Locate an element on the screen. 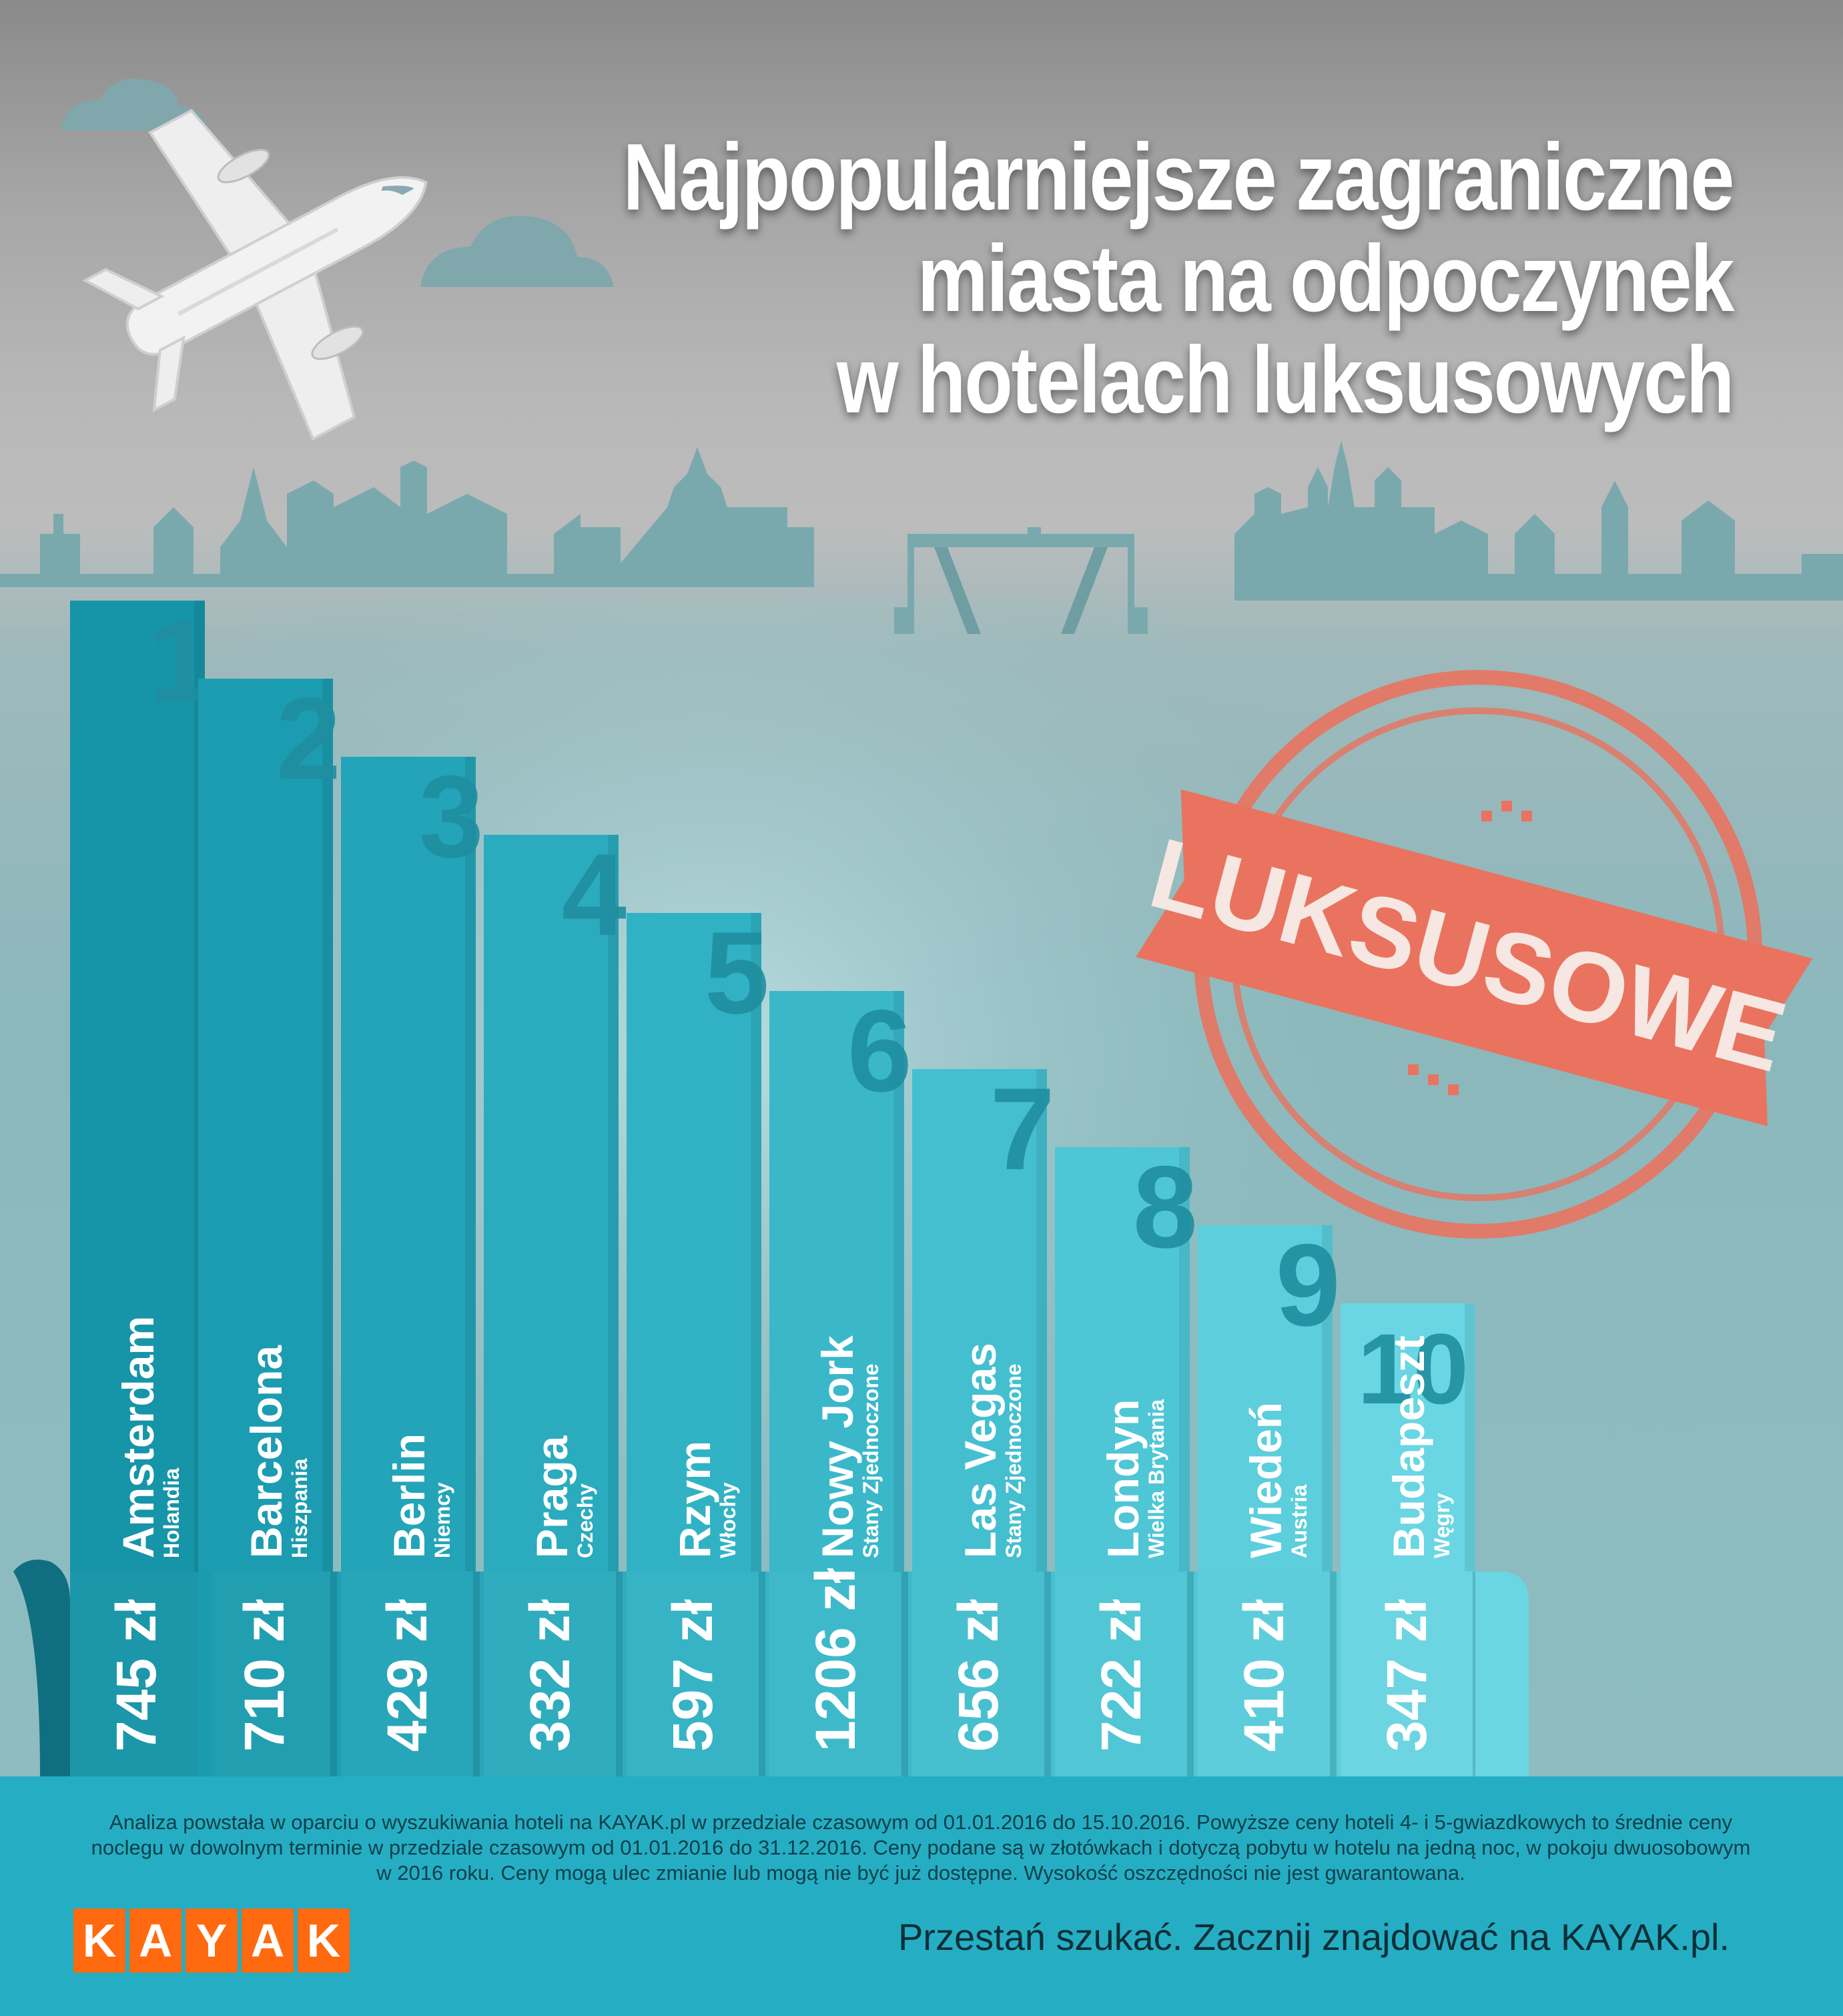 The width and height of the screenshot is (1843, 2016). price-label: 745 zł is located at coordinates (136, 1675).